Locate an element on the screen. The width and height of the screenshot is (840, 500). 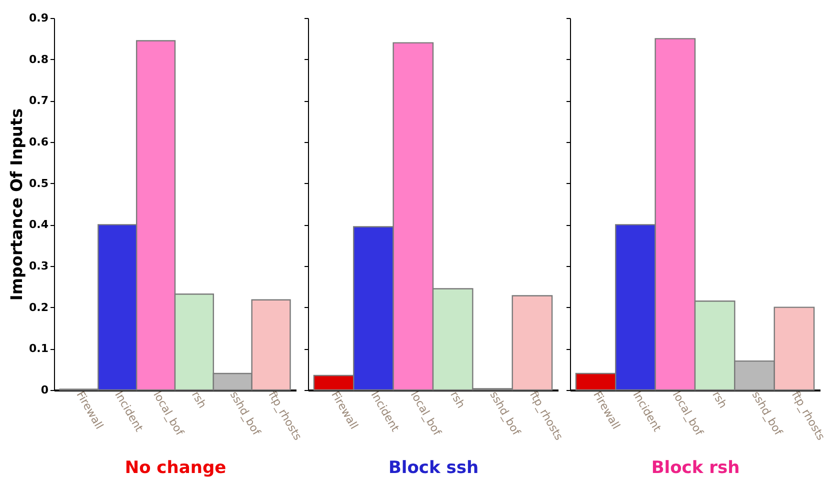
y-tick-label: 0.8 is located at coordinates (38, 59).